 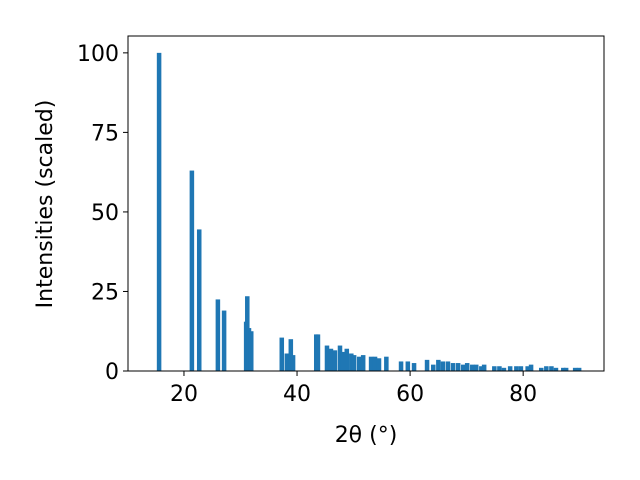 What do you see at coordinates (297, 394) in the screenshot?
I see `x-tick-label: 40` at bounding box center [297, 394].